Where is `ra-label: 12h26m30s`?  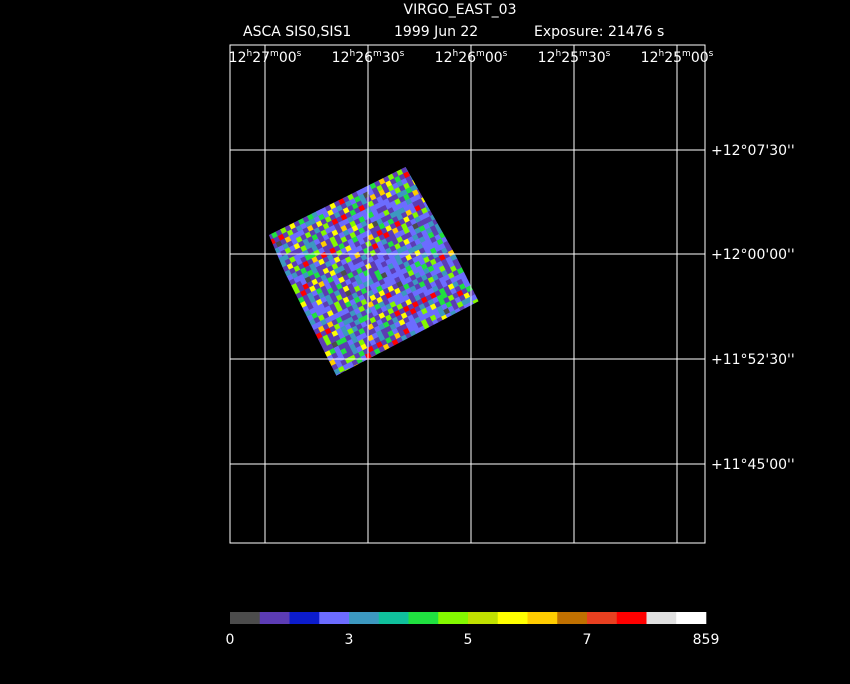
ra-label: 12h26m30s is located at coordinates (368, 57).